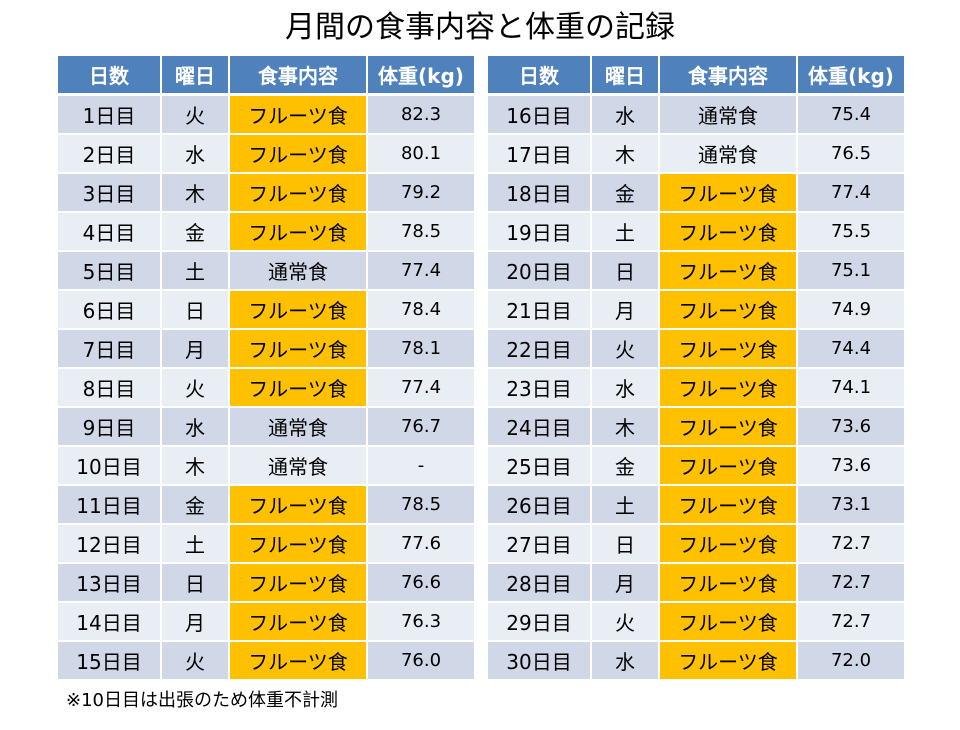 The height and width of the screenshot is (730, 960). I want to click on day-cell: 29日目, so click(540, 622).